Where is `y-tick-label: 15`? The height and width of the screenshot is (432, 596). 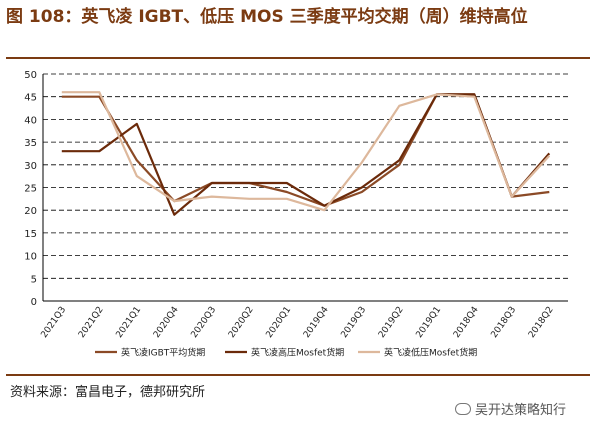 y-tick-label: 15 is located at coordinates (30, 234).